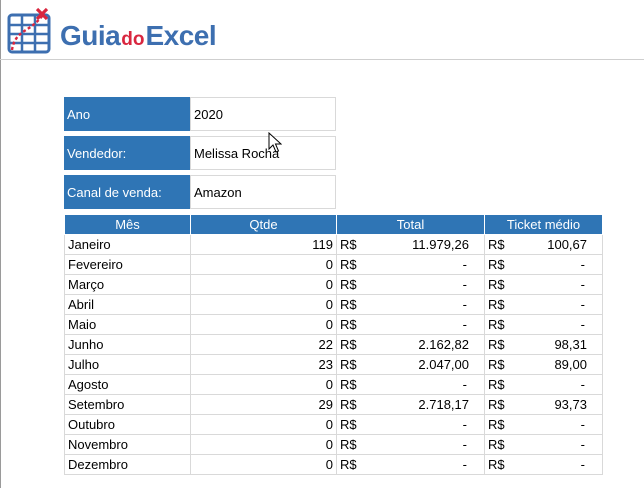 The image size is (644, 488). I want to click on cell-mes: Agosto, so click(127, 384).